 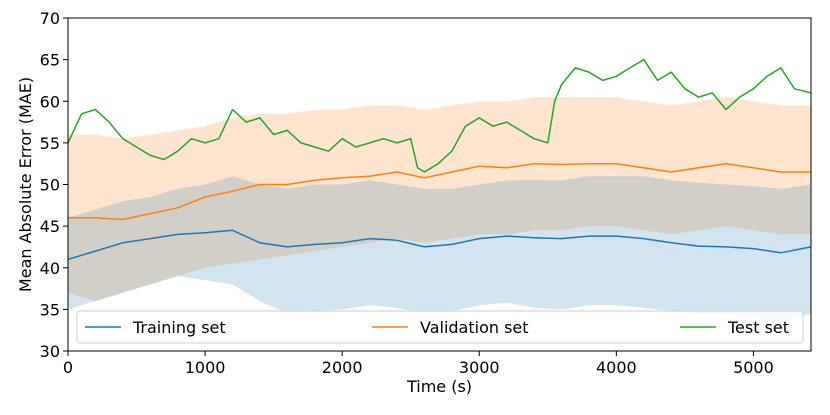 I want to click on x-tick-label: 0, so click(x=68, y=367).